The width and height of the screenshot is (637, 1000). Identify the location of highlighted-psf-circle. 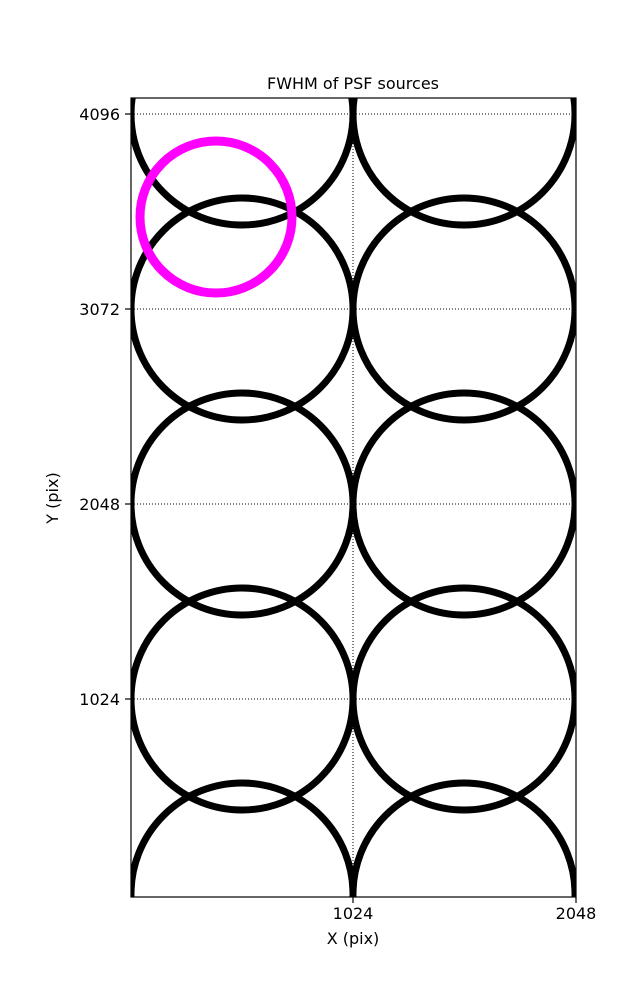
(216, 217).